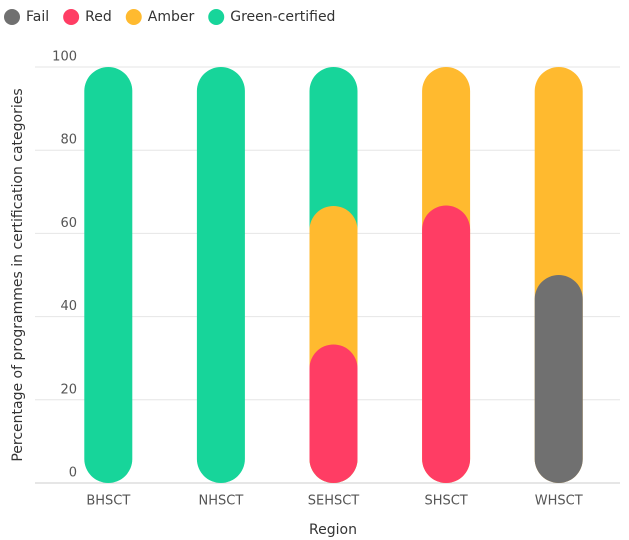 The image size is (629, 540). I want to click on y-tick-label: 80, so click(68, 140).